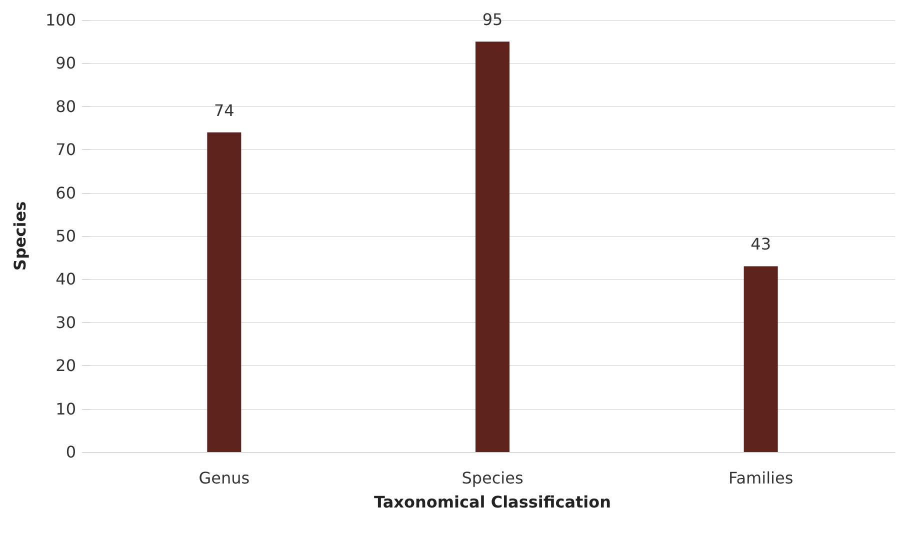 This screenshot has width=897, height=535. Describe the element at coordinates (71, 452) in the screenshot. I see `y-tick-label: 0` at that location.